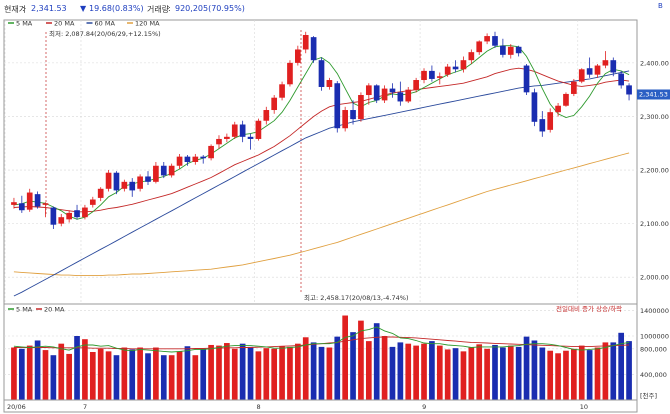  What do you see at coordinates (654, 337) in the screenshot?
I see `volume-tick-label: 1000000` at bounding box center [654, 337].